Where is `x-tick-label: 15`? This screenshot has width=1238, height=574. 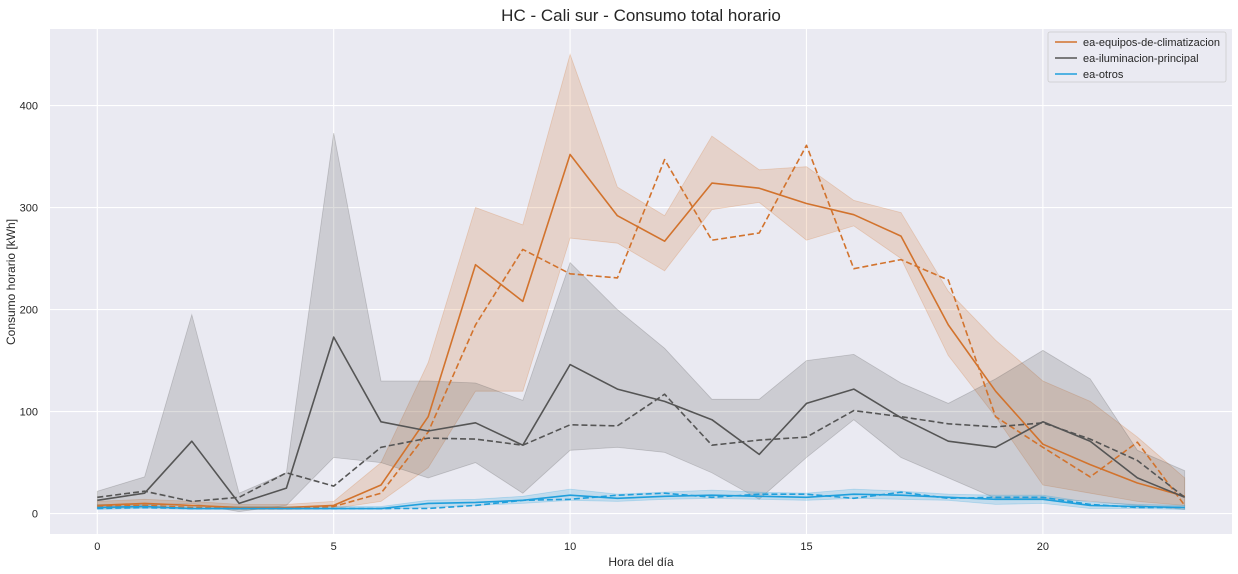
x-tick-label: 15 is located at coordinates (806, 547).